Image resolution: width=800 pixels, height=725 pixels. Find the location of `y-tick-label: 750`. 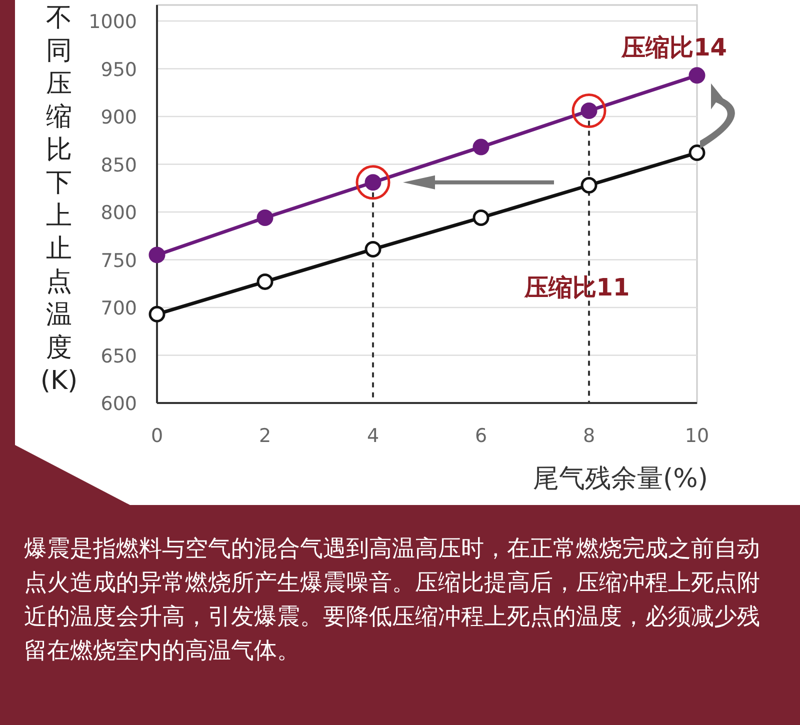

y-tick-label: 750 is located at coordinates (118, 261).